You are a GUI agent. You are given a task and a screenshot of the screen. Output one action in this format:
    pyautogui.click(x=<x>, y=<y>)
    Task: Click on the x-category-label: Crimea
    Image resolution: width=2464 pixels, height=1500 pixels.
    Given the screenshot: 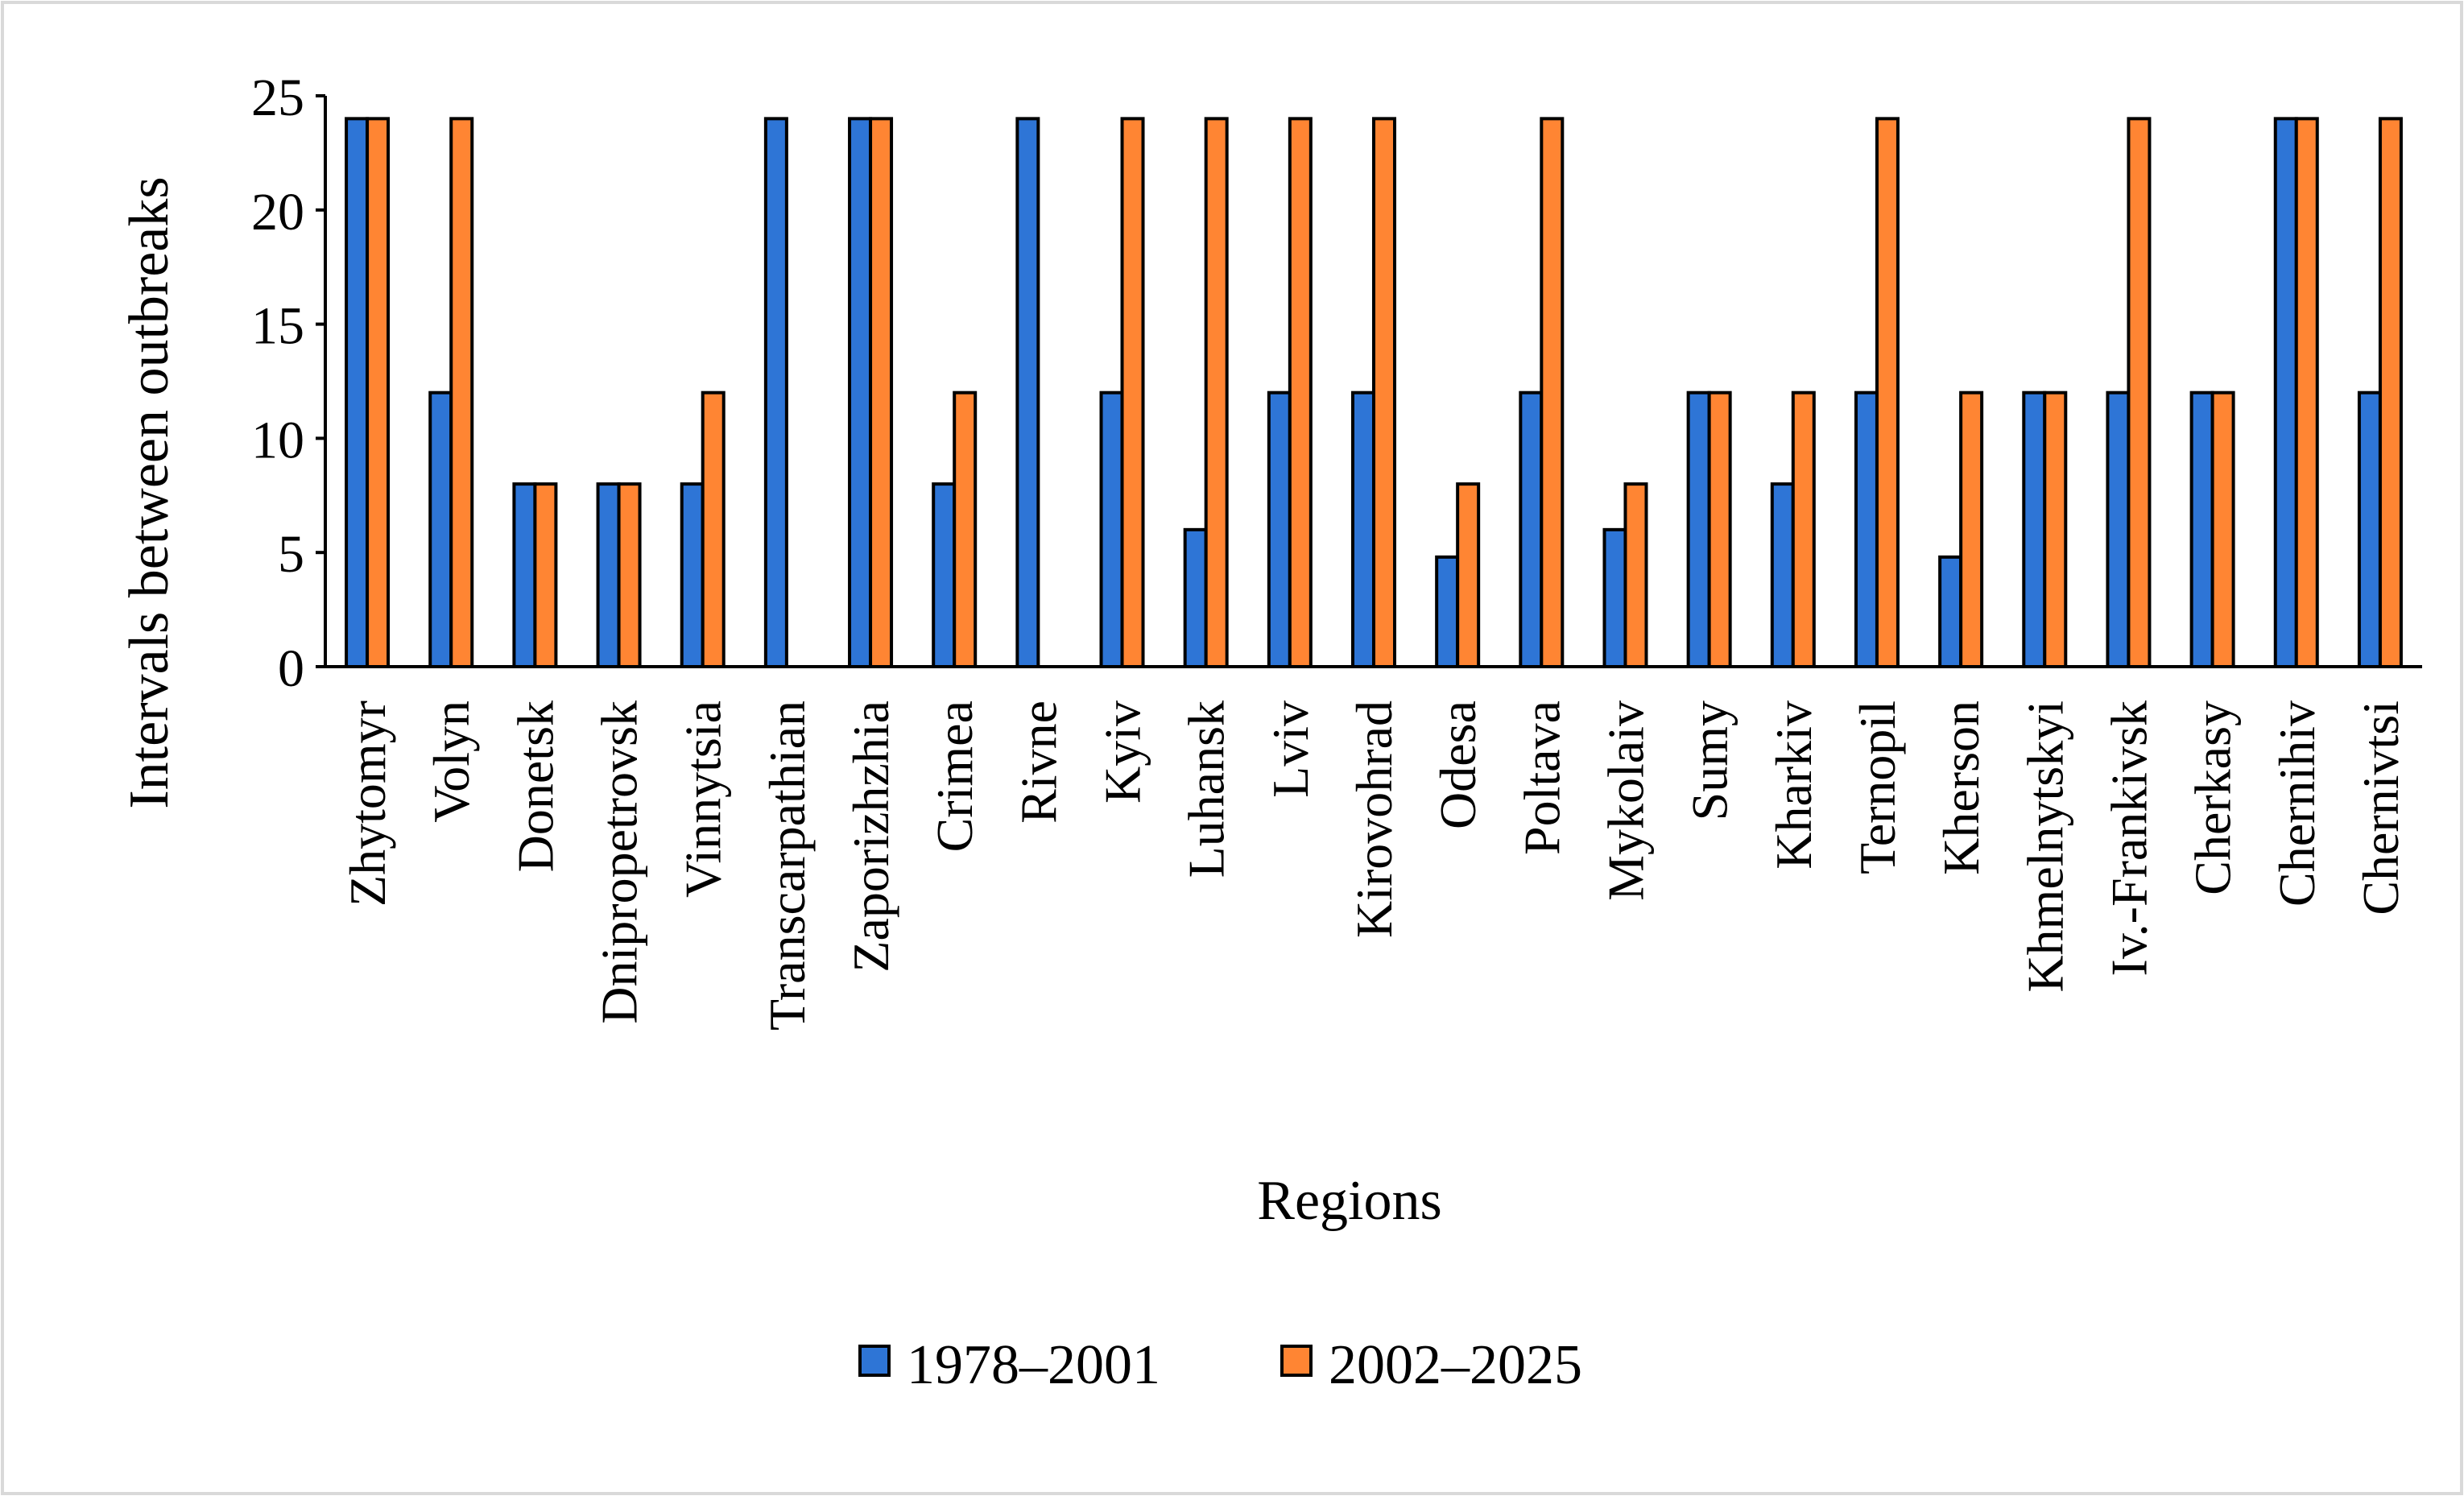 What is the action you would take?
    pyautogui.click(x=954, y=776)
    